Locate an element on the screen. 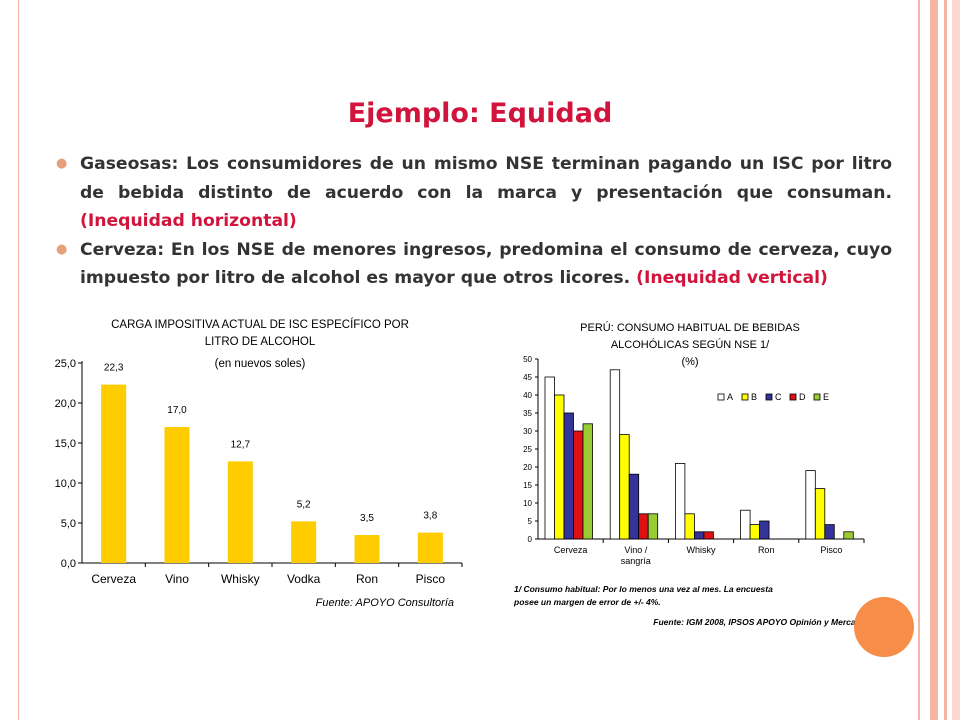 The width and height of the screenshot is (960, 720). x-tick-label: sangría is located at coordinates (636, 561).